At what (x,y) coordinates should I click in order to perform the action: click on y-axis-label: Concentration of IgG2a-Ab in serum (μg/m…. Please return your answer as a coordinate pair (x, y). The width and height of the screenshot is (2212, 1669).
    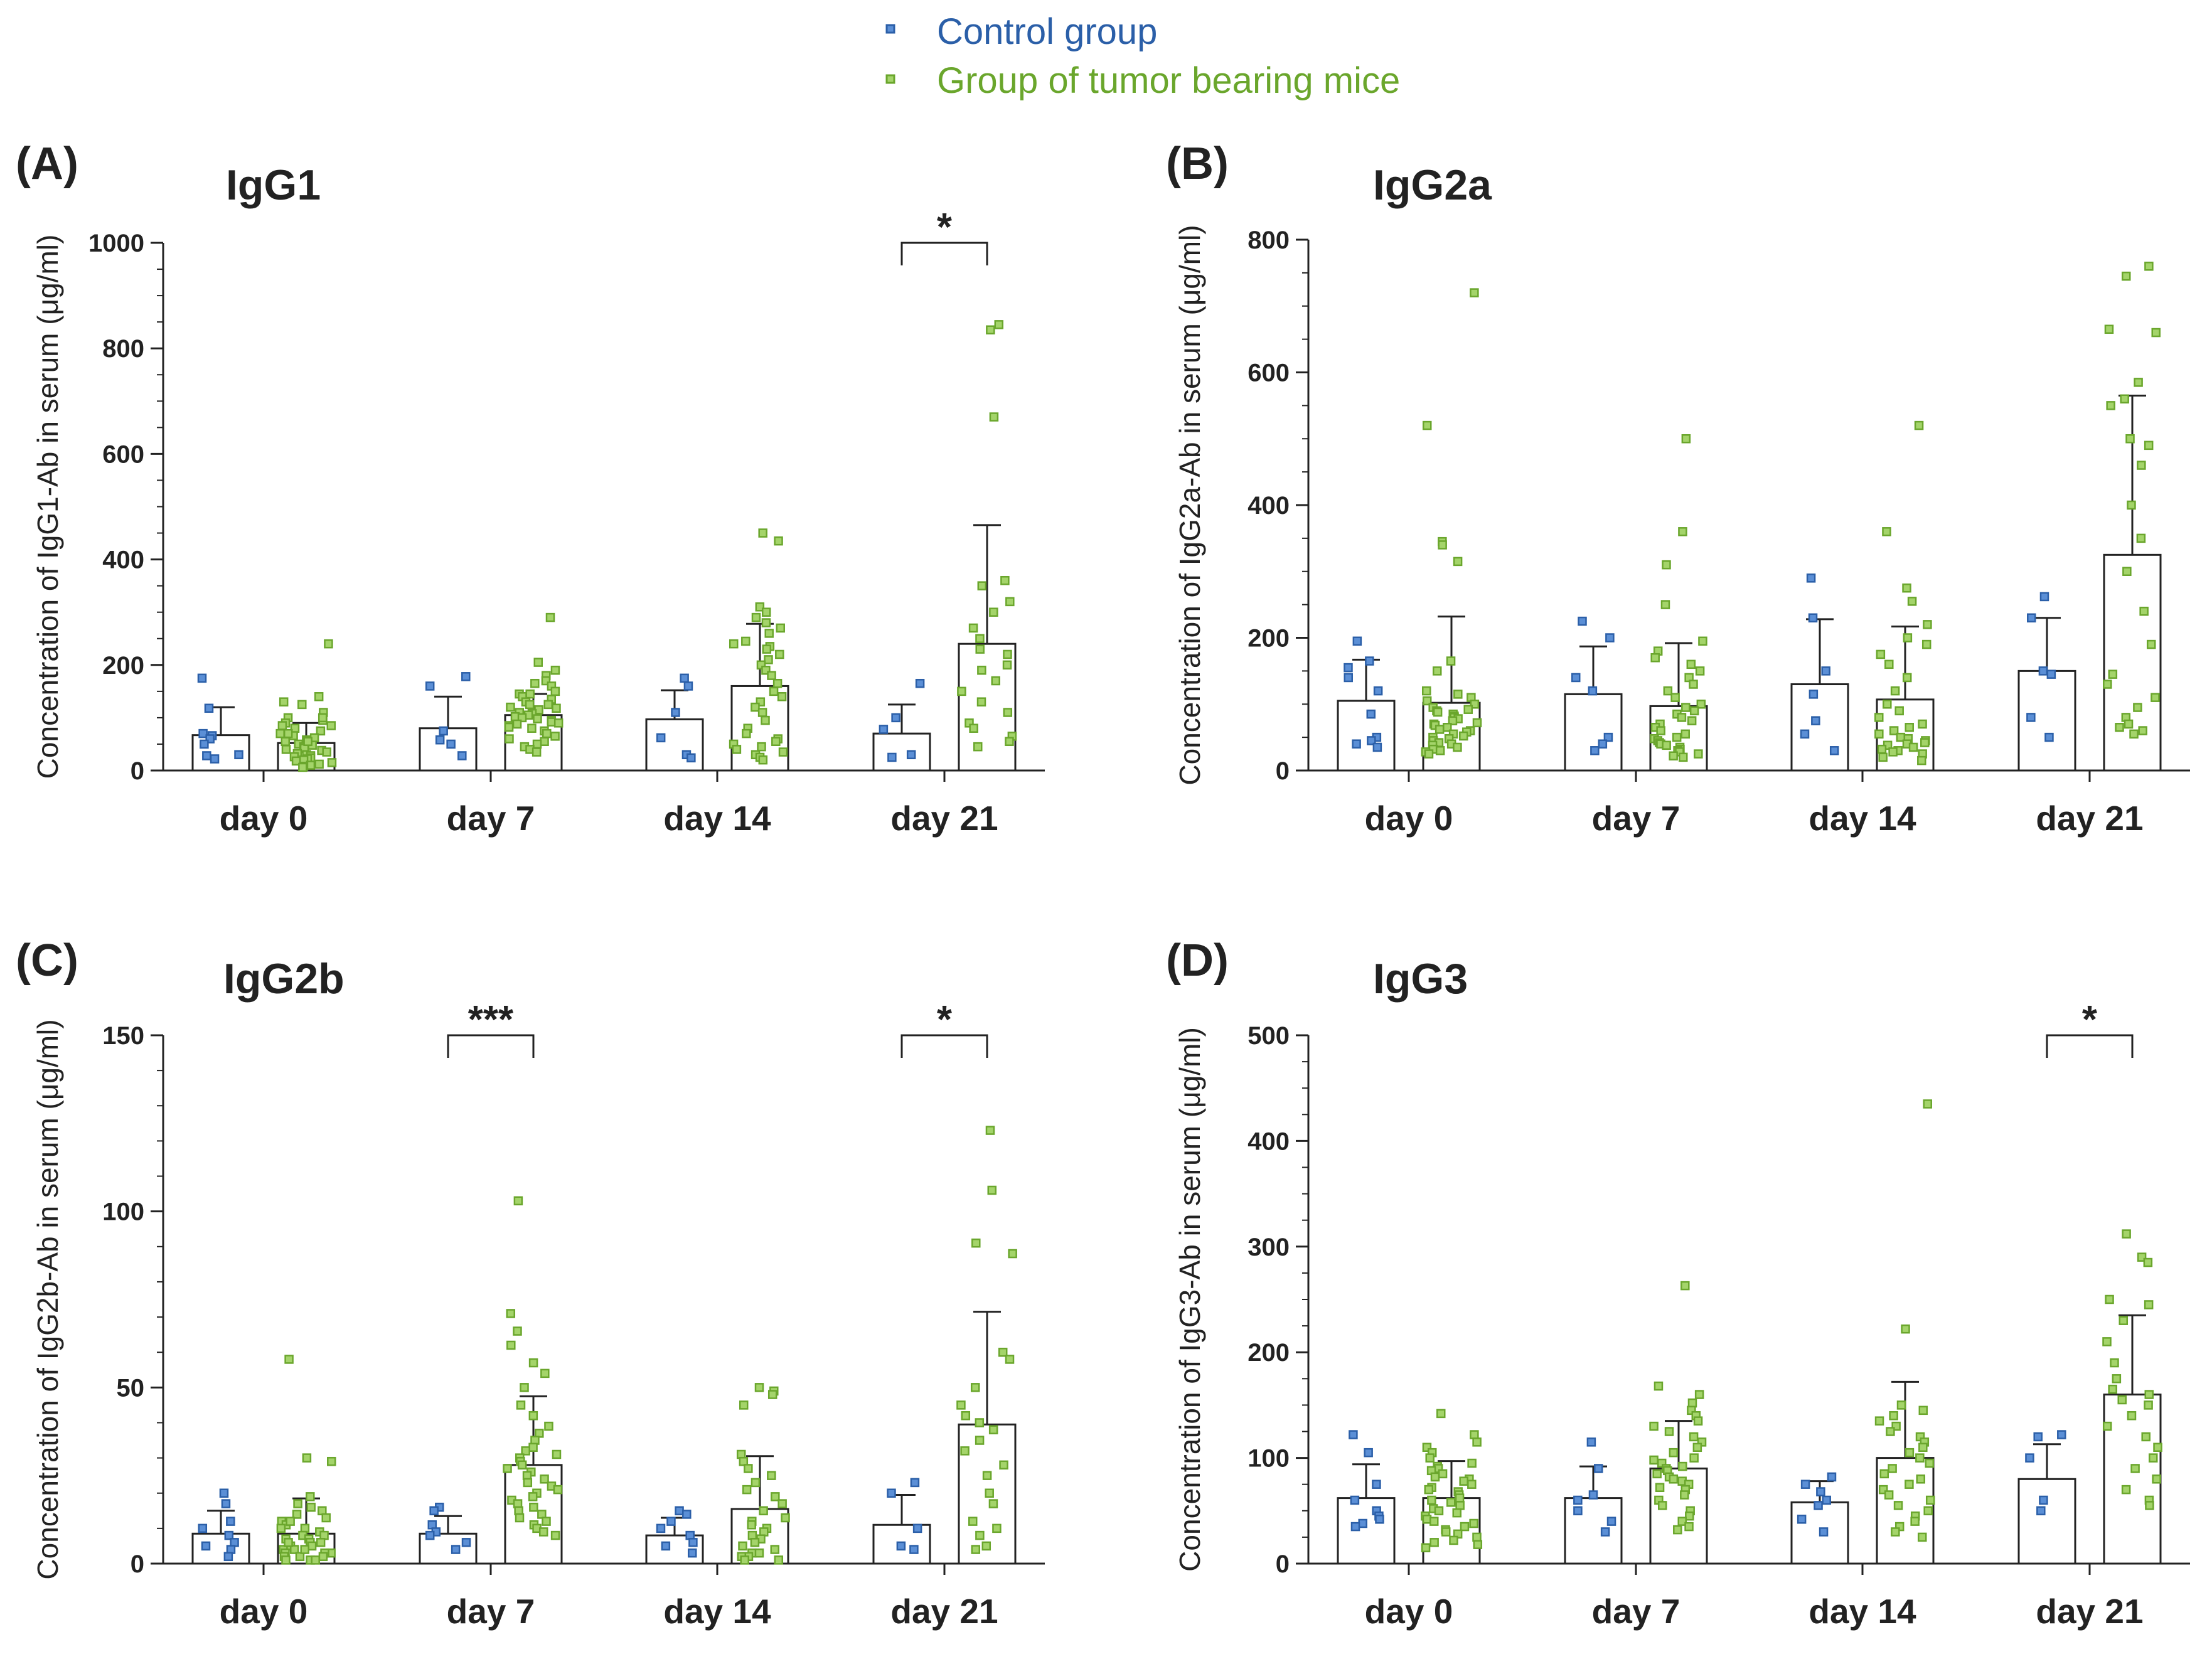
    Looking at the image, I should click on (1189, 505).